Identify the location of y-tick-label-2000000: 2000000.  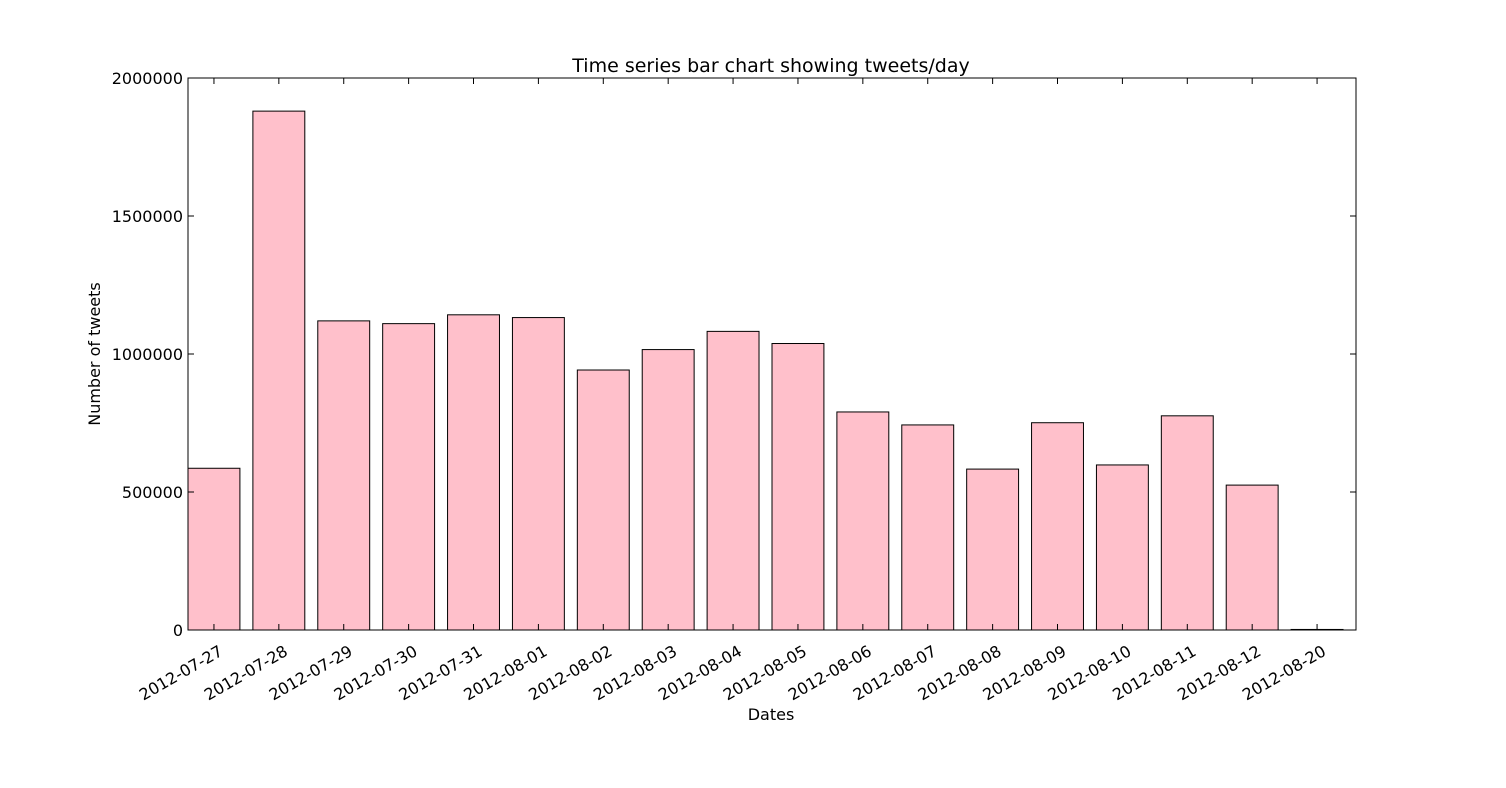
(147, 78).